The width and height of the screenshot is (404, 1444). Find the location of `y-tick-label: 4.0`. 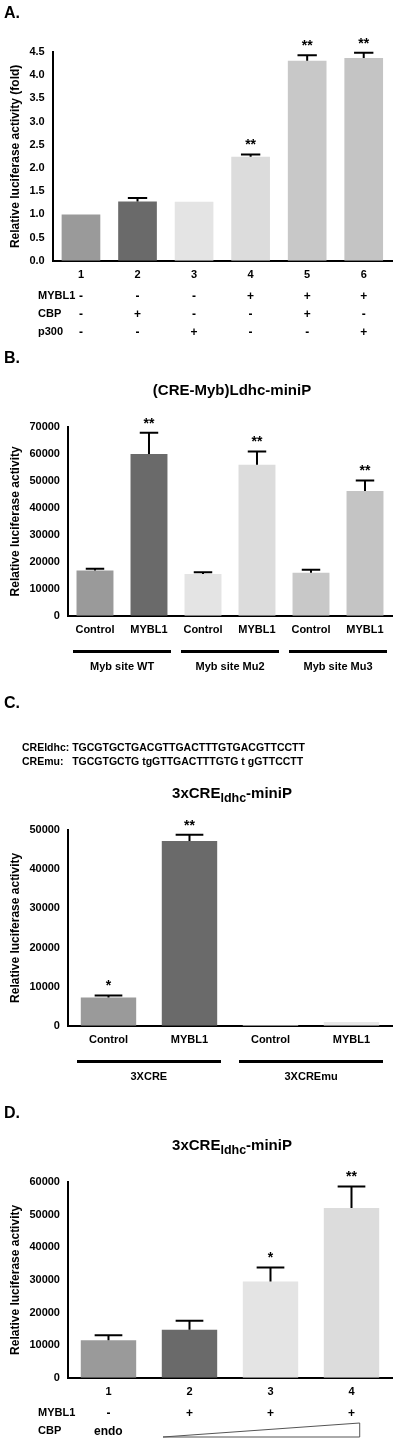

y-tick-label: 4.0 is located at coordinates (37, 74).